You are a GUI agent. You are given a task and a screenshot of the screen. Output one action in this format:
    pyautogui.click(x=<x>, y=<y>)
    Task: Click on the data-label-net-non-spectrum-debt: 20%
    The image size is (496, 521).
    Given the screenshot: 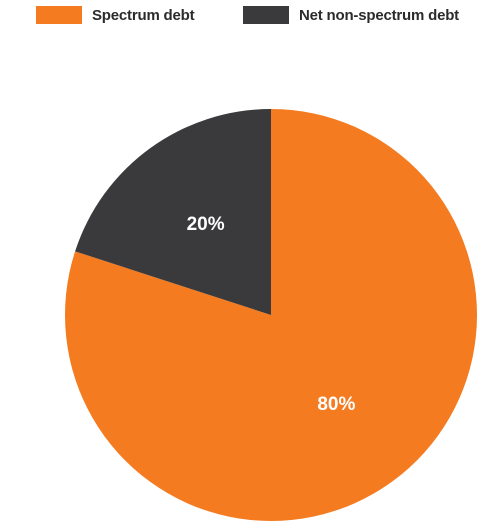 What is the action you would take?
    pyautogui.click(x=206, y=224)
    